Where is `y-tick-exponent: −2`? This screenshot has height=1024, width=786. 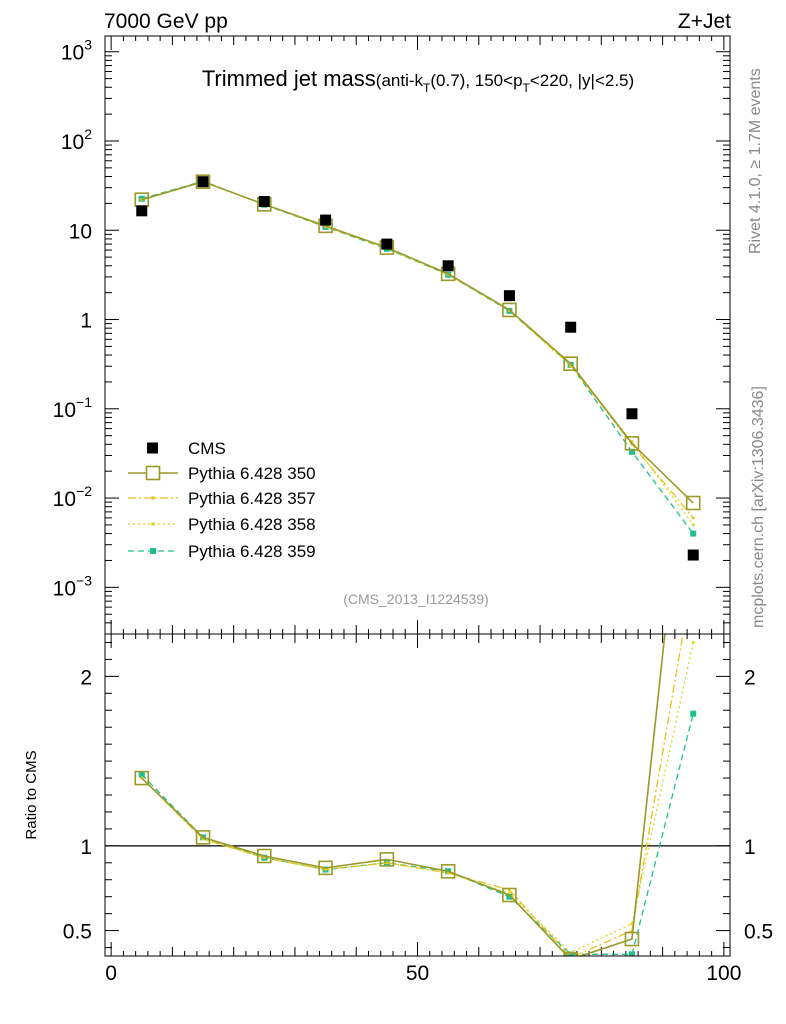 y-tick-exponent: −2 is located at coordinates (84, 491).